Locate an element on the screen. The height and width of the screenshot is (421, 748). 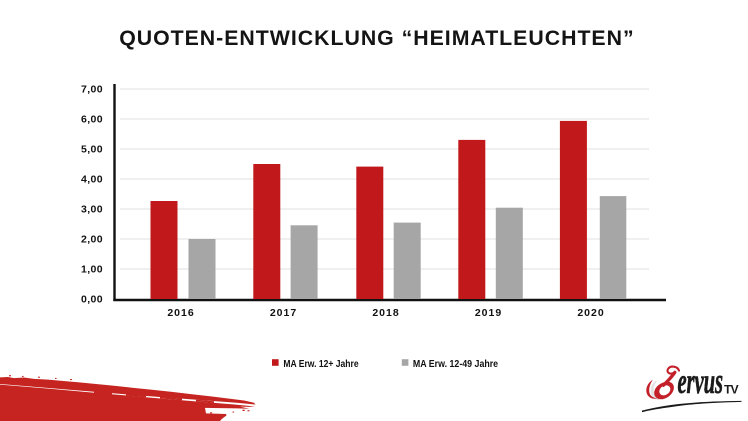
svg-text: ervus is located at coordinates (699, 382).